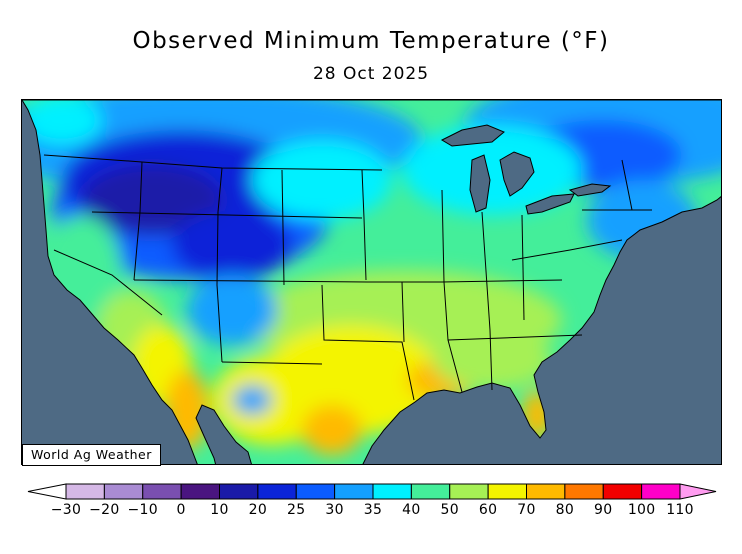 Image resolution: width=742 pixels, height=554 pixels. I want to click on legend-arrow-high, so click(698, 491).